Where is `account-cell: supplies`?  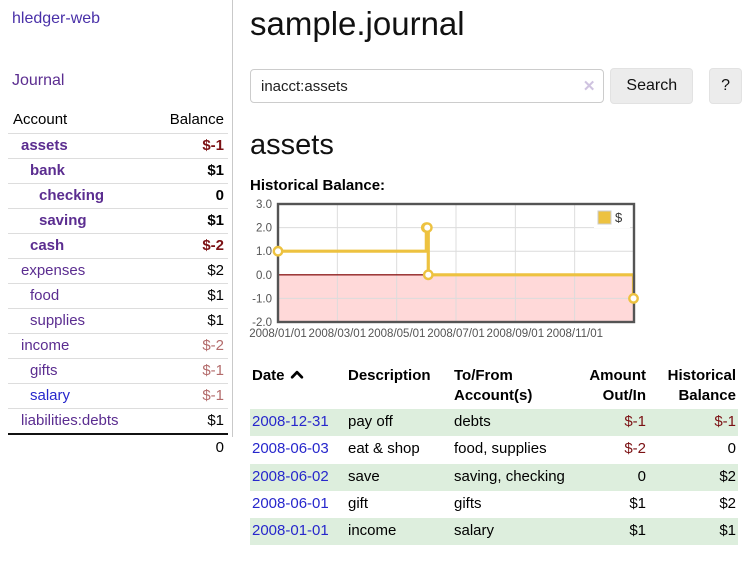 account-cell: supplies is located at coordinates (78, 321).